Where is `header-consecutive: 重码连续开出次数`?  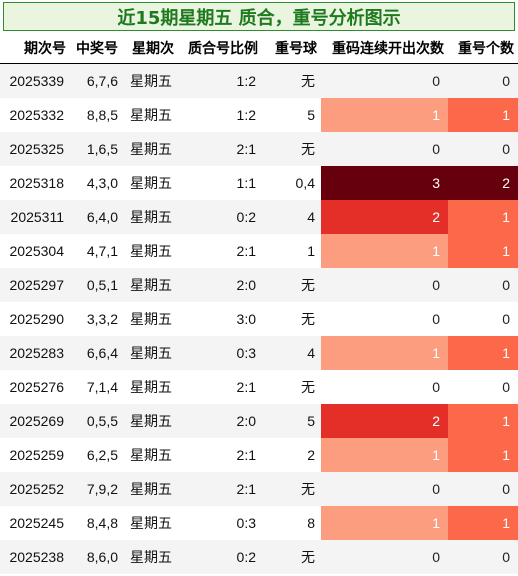 header-consecutive: 重码连续开出次数 is located at coordinates (384, 48).